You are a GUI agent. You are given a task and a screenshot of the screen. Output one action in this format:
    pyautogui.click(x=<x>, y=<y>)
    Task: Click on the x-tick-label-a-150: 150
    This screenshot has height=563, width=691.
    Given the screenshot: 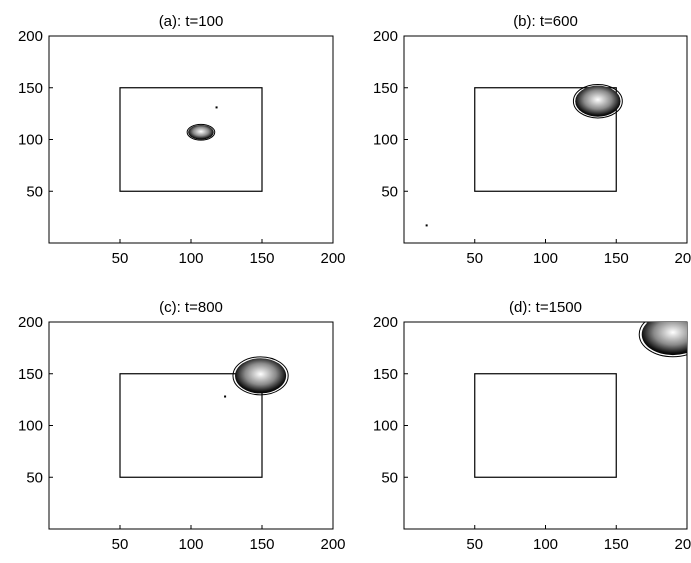 What is the action you would take?
    pyautogui.click(x=261, y=258)
    